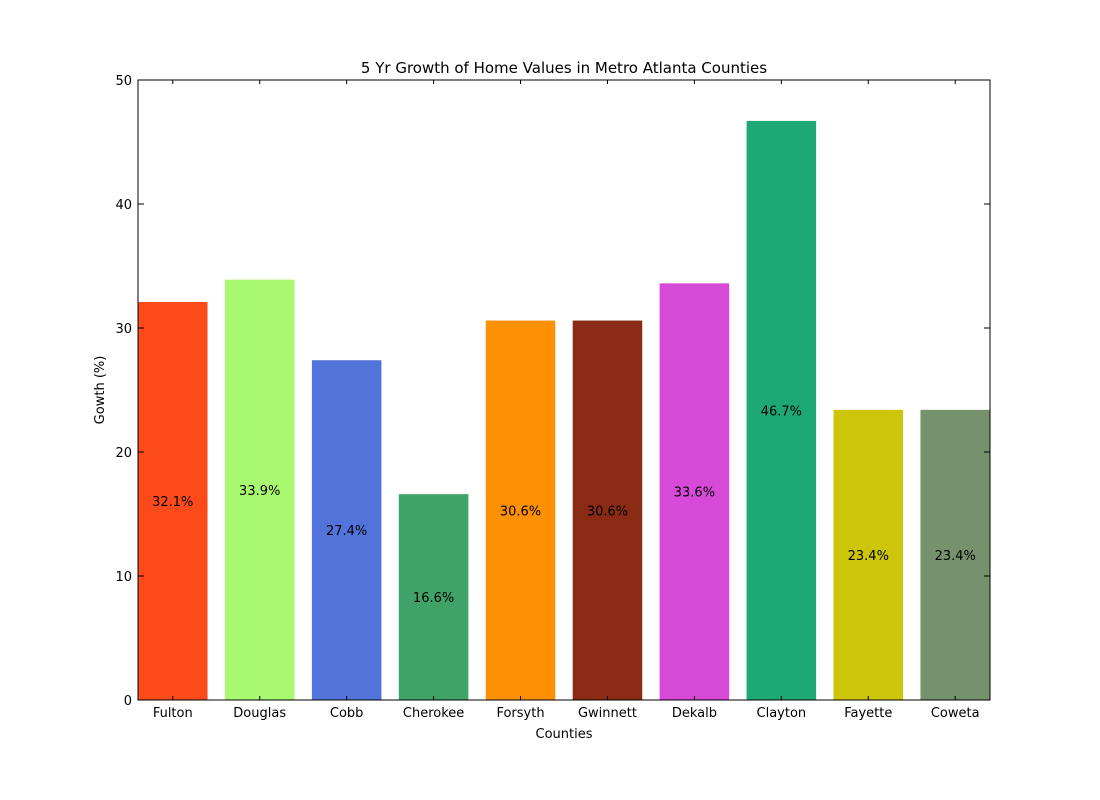  Describe the element at coordinates (123, 577) in the screenshot. I see `y-tick-label-10: 10` at that location.